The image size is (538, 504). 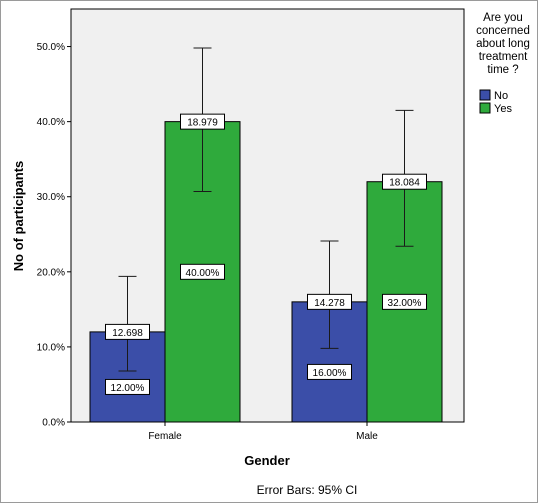 I want to click on legend-title-line: about long, so click(x=503, y=44).